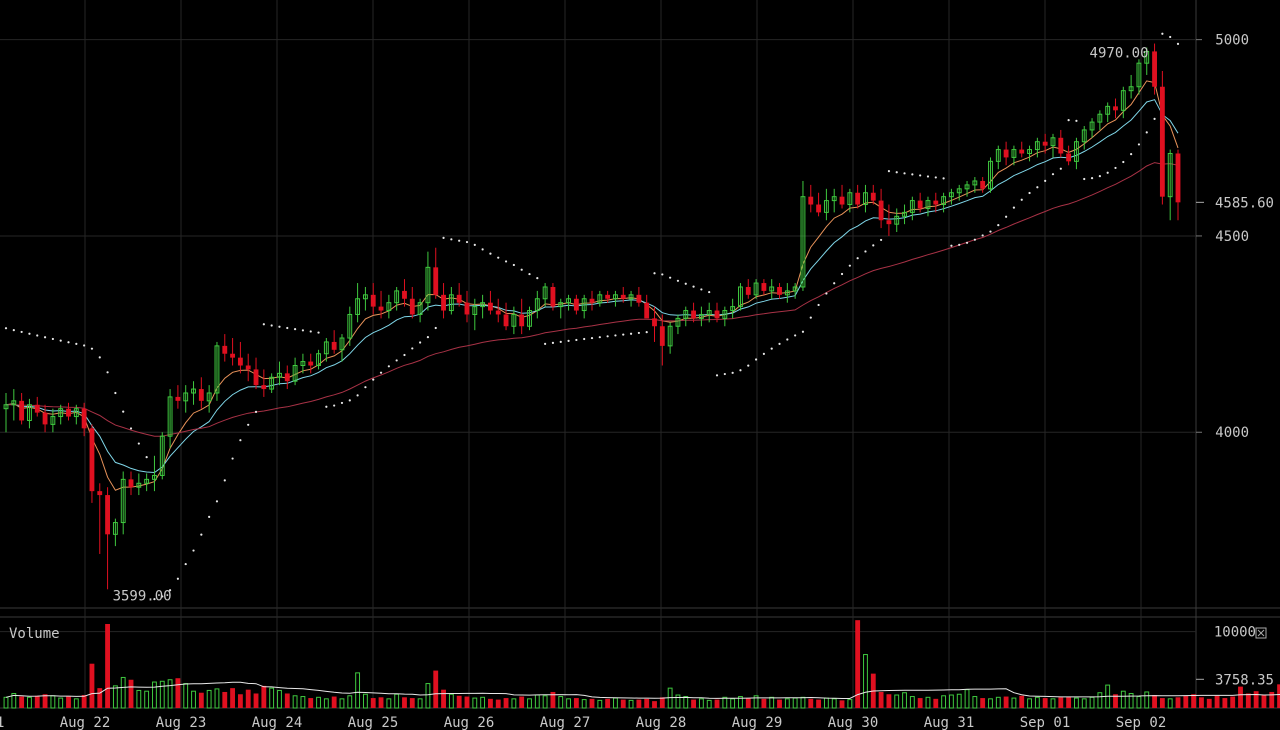 The height and width of the screenshot is (730, 1280). Describe the element at coordinates (277, 722) in the screenshot. I see `date-tick-label: Aug 24` at that location.